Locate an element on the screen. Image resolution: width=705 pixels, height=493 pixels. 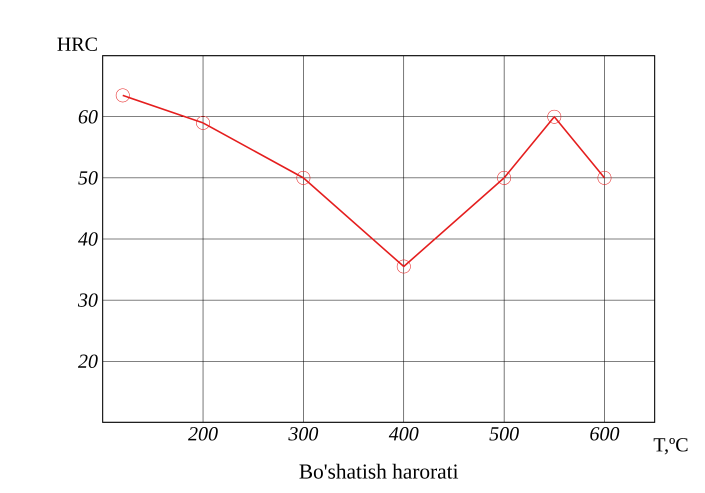
y-tick-label: 60 is located at coordinates (88, 117).